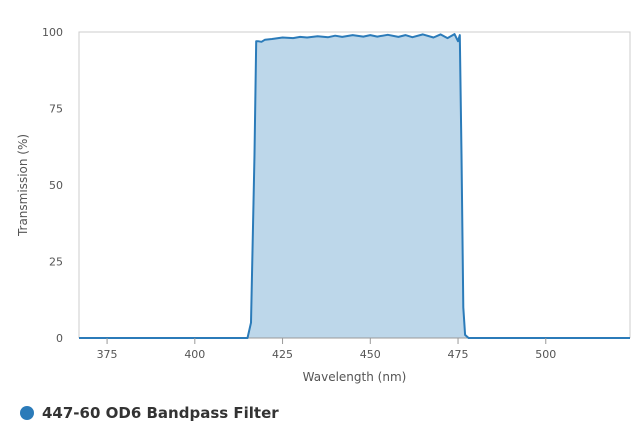 The width and height of the screenshot is (640, 446). I want to click on legend-label: 447-60 OD6 Bandpass Filter, so click(160, 413).